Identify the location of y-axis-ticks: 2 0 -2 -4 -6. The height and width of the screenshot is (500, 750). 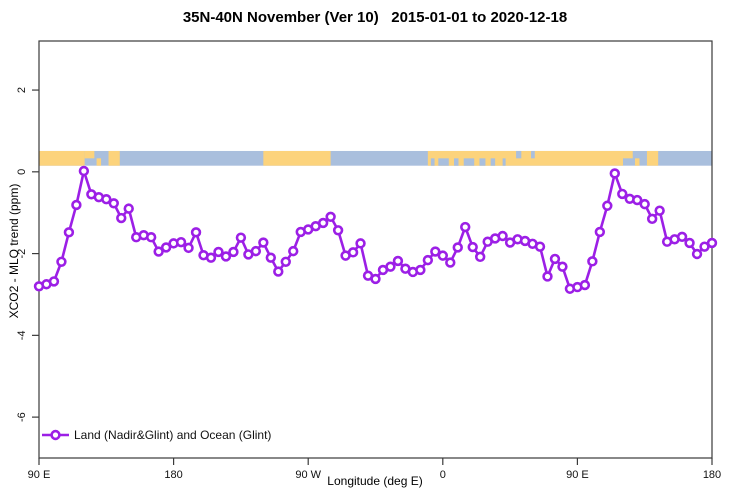
(27, 254).